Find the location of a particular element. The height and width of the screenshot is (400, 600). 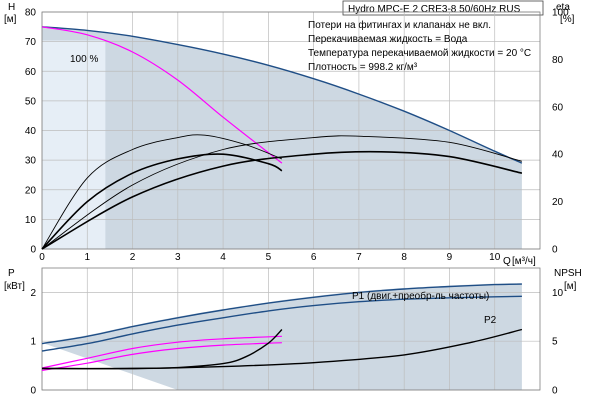

y-right-tick-label: 5 is located at coordinates (555, 342).